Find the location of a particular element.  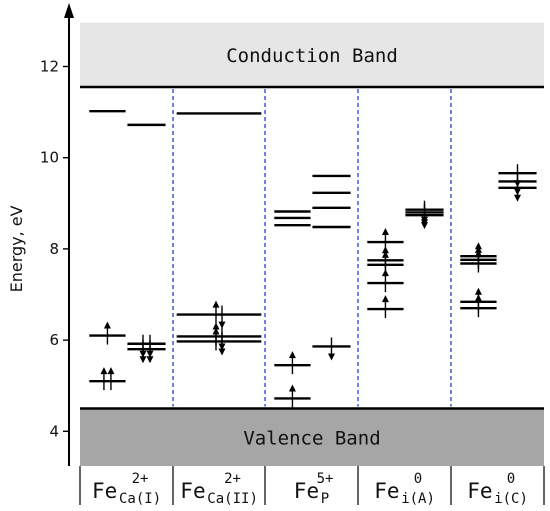

conduction-band-label: Conduction Band is located at coordinates (312, 56).